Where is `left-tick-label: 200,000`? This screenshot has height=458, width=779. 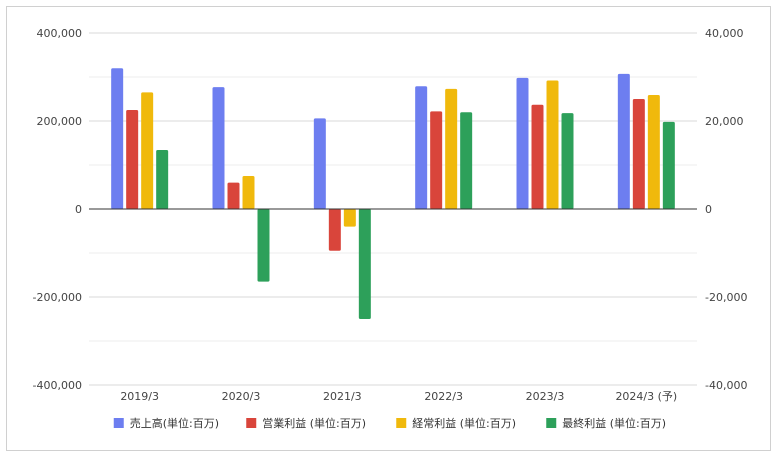
left-tick-label: 200,000 is located at coordinates (60, 121).